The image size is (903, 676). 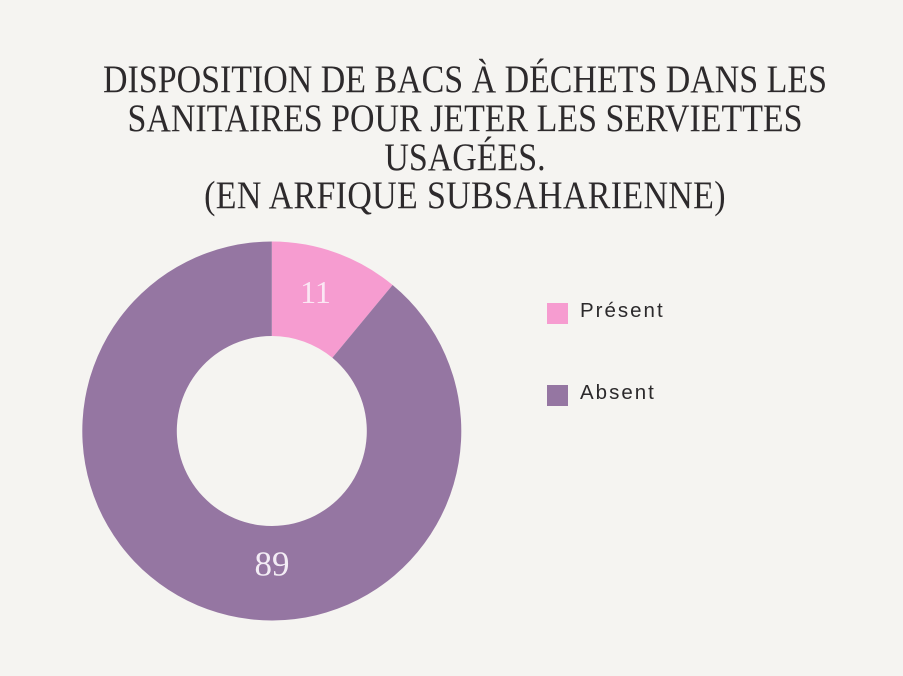 What do you see at coordinates (272, 564) in the screenshot?
I see `svg-text: 89` at bounding box center [272, 564].